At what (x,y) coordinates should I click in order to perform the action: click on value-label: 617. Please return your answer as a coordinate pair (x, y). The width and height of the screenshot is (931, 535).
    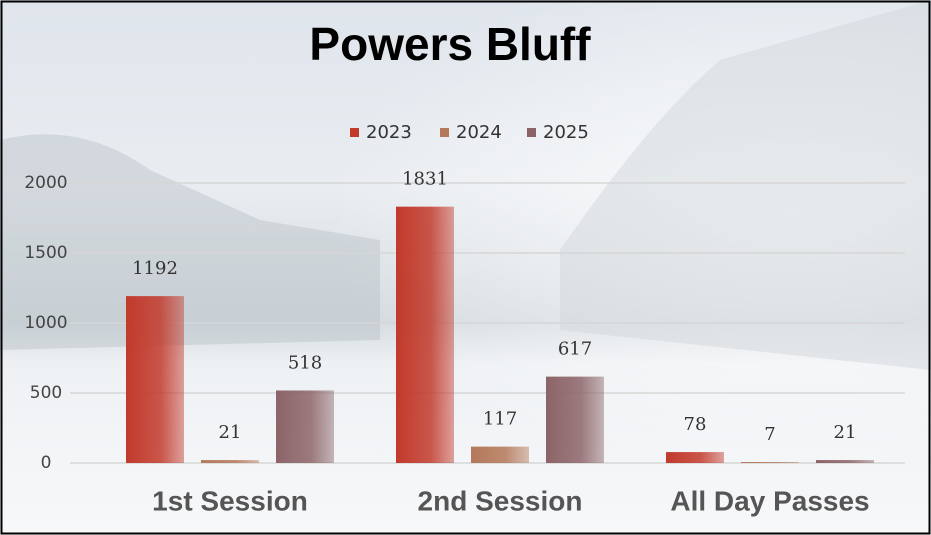
    Looking at the image, I should click on (575, 349).